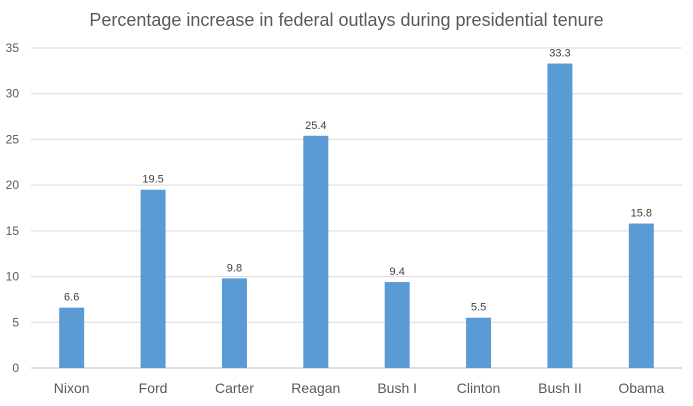 The width and height of the screenshot is (693, 406). What do you see at coordinates (234, 388) in the screenshot?
I see `x-tick-label-carter: Carter` at bounding box center [234, 388].